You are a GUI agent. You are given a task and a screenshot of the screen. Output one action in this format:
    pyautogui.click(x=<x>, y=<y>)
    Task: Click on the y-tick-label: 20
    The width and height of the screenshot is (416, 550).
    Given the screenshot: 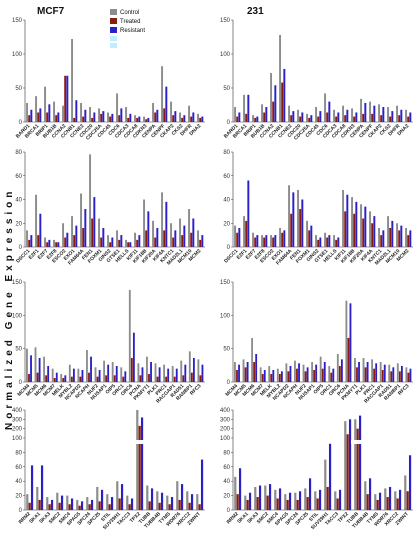 What is the action you would take?
    pyautogui.click(x=226, y=224)
    